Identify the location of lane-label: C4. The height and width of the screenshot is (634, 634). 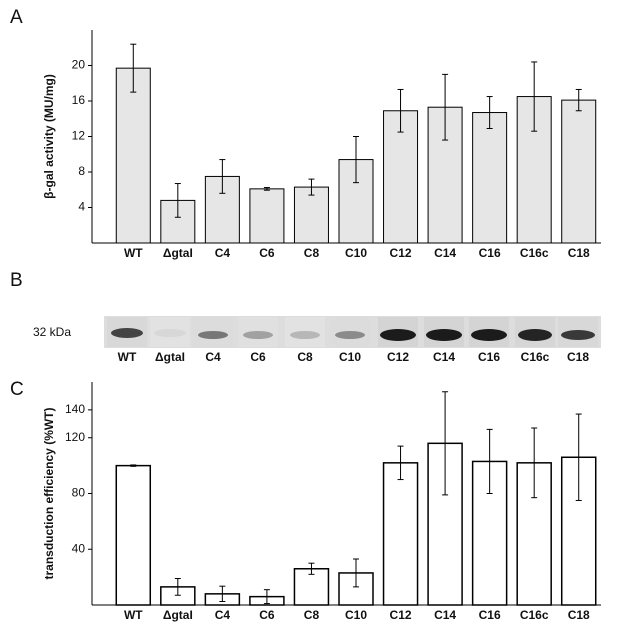
(213, 357).